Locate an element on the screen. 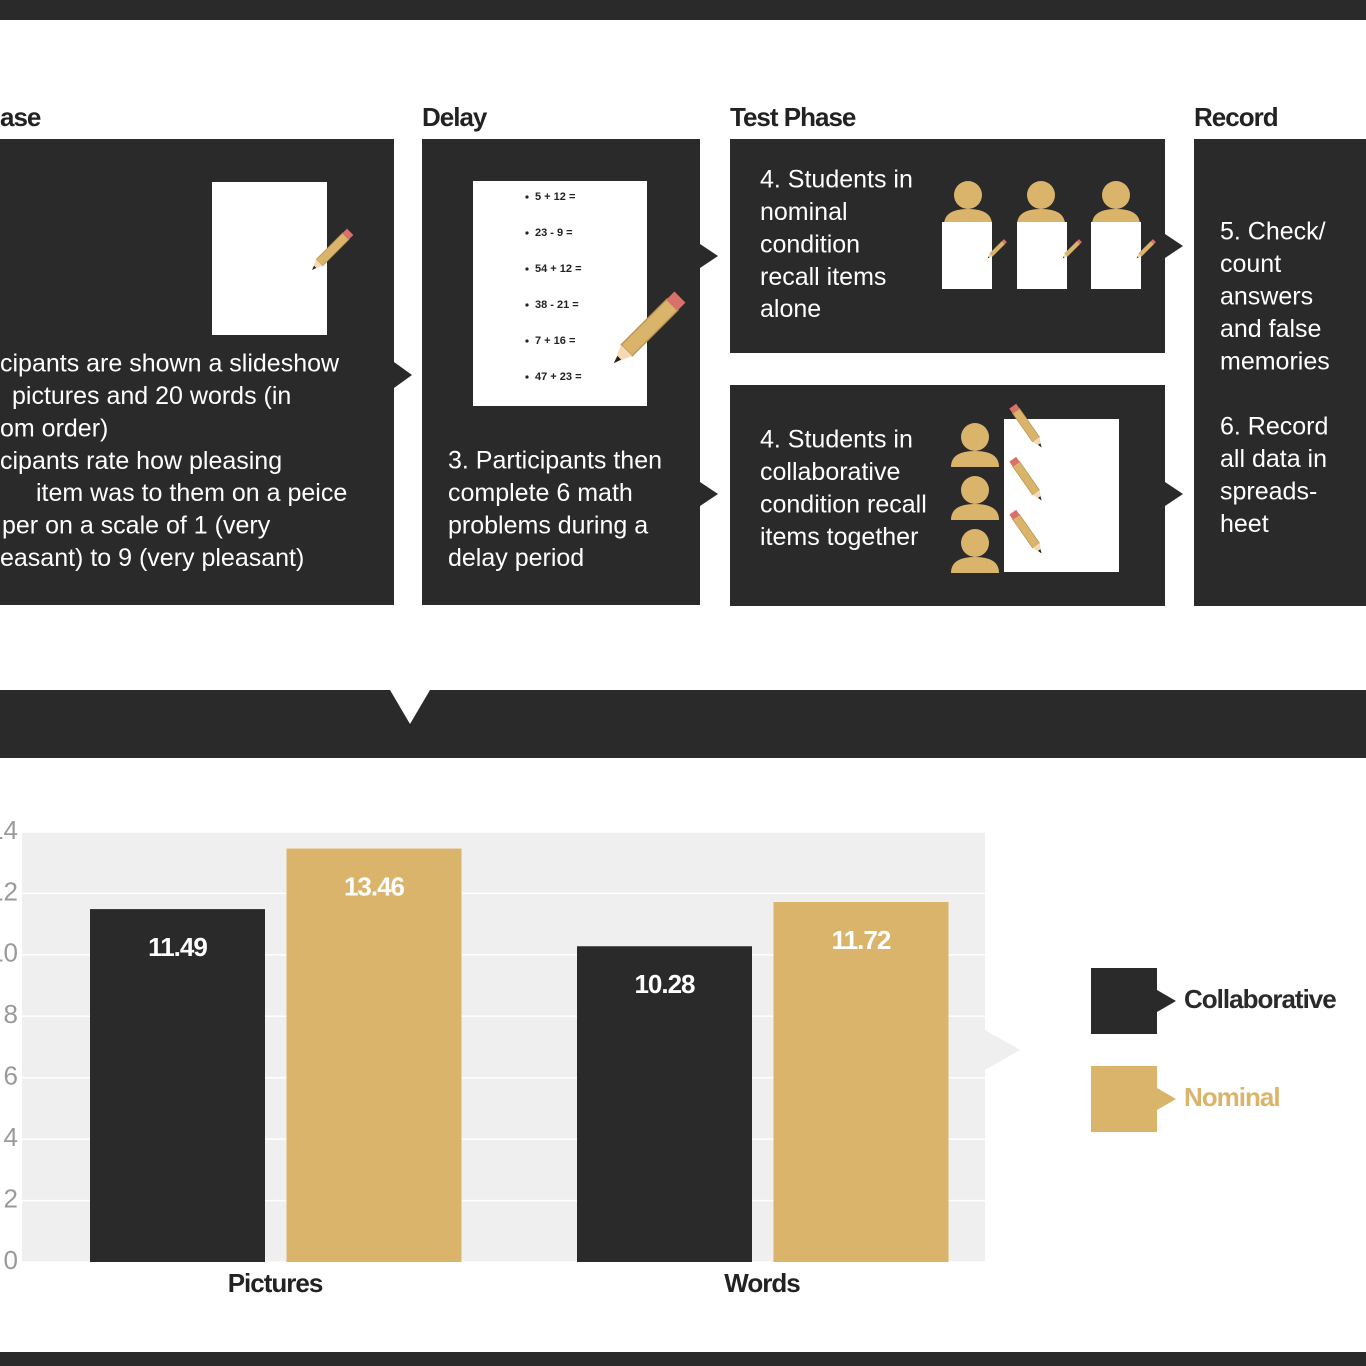 This screenshot has height=1366, width=1366. bottom-bar is located at coordinates (683, 1359).